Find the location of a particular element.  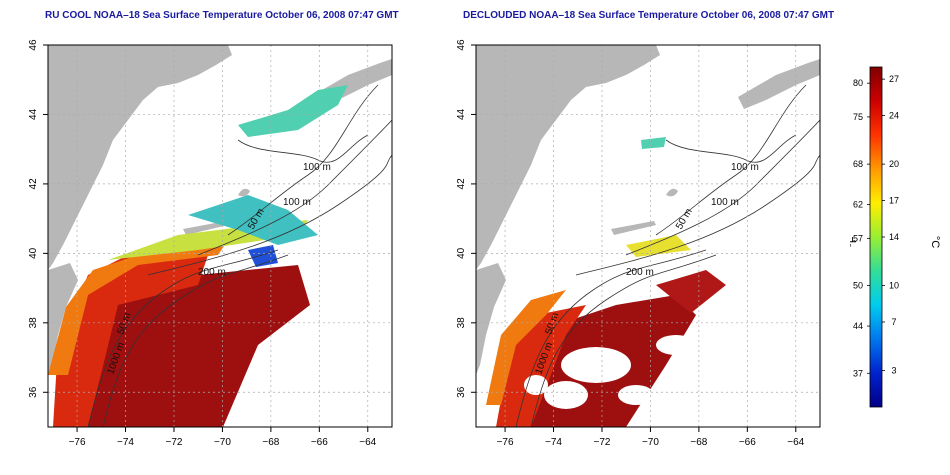

celsius-tick-label: 14 is located at coordinates (894, 237).